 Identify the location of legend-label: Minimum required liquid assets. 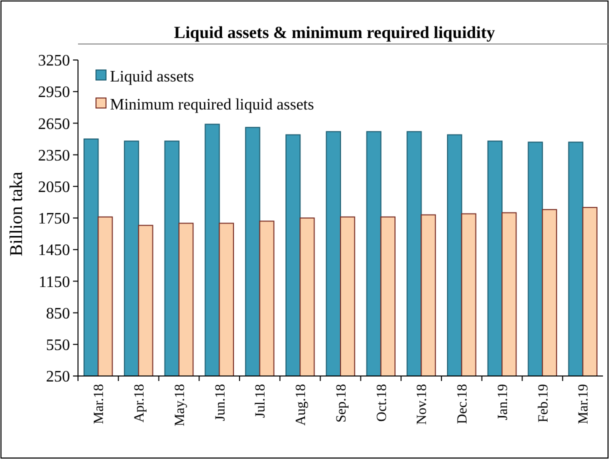
(212, 105).